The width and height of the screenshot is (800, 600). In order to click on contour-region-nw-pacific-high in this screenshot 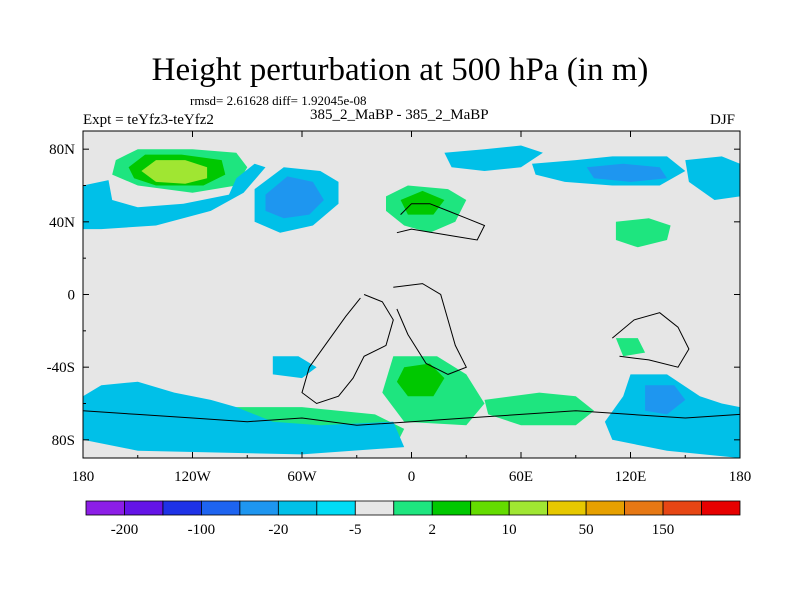, I will do `click(643, 233)`.